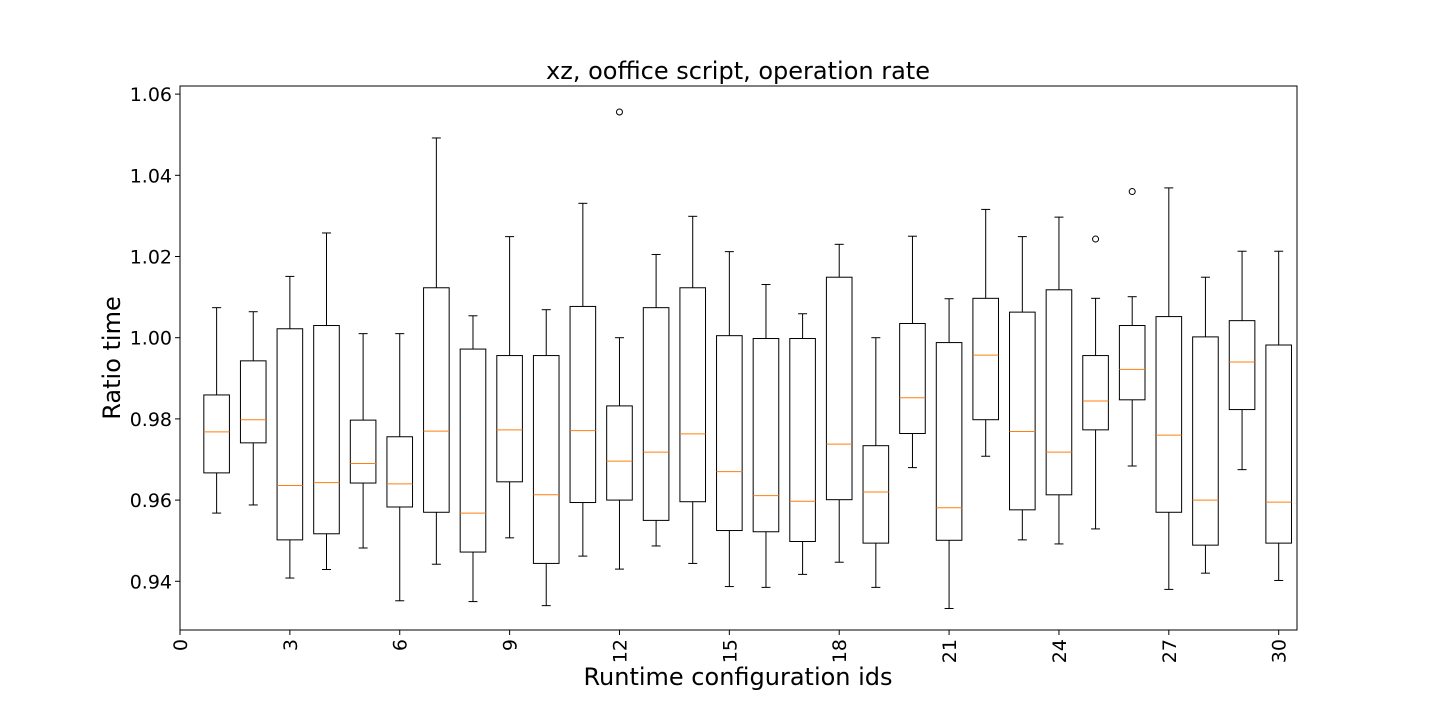 Image resolution: width=1440 pixels, height=720 pixels. What do you see at coordinates (737, 677) in the screenshot?
I see `x-axis-title: Runtime configuration ids` at bounding box center [737, 677].